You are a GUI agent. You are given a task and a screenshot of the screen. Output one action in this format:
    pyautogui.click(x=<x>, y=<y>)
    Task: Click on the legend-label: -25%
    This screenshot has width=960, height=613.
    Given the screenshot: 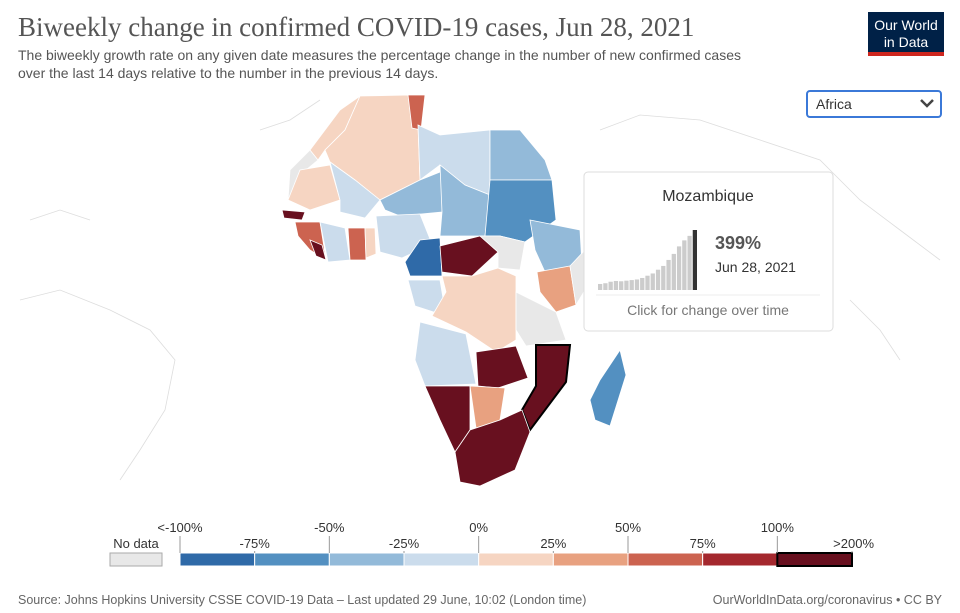 What is the action you would take?
    pyautogui.click(x=404, y=543)
    